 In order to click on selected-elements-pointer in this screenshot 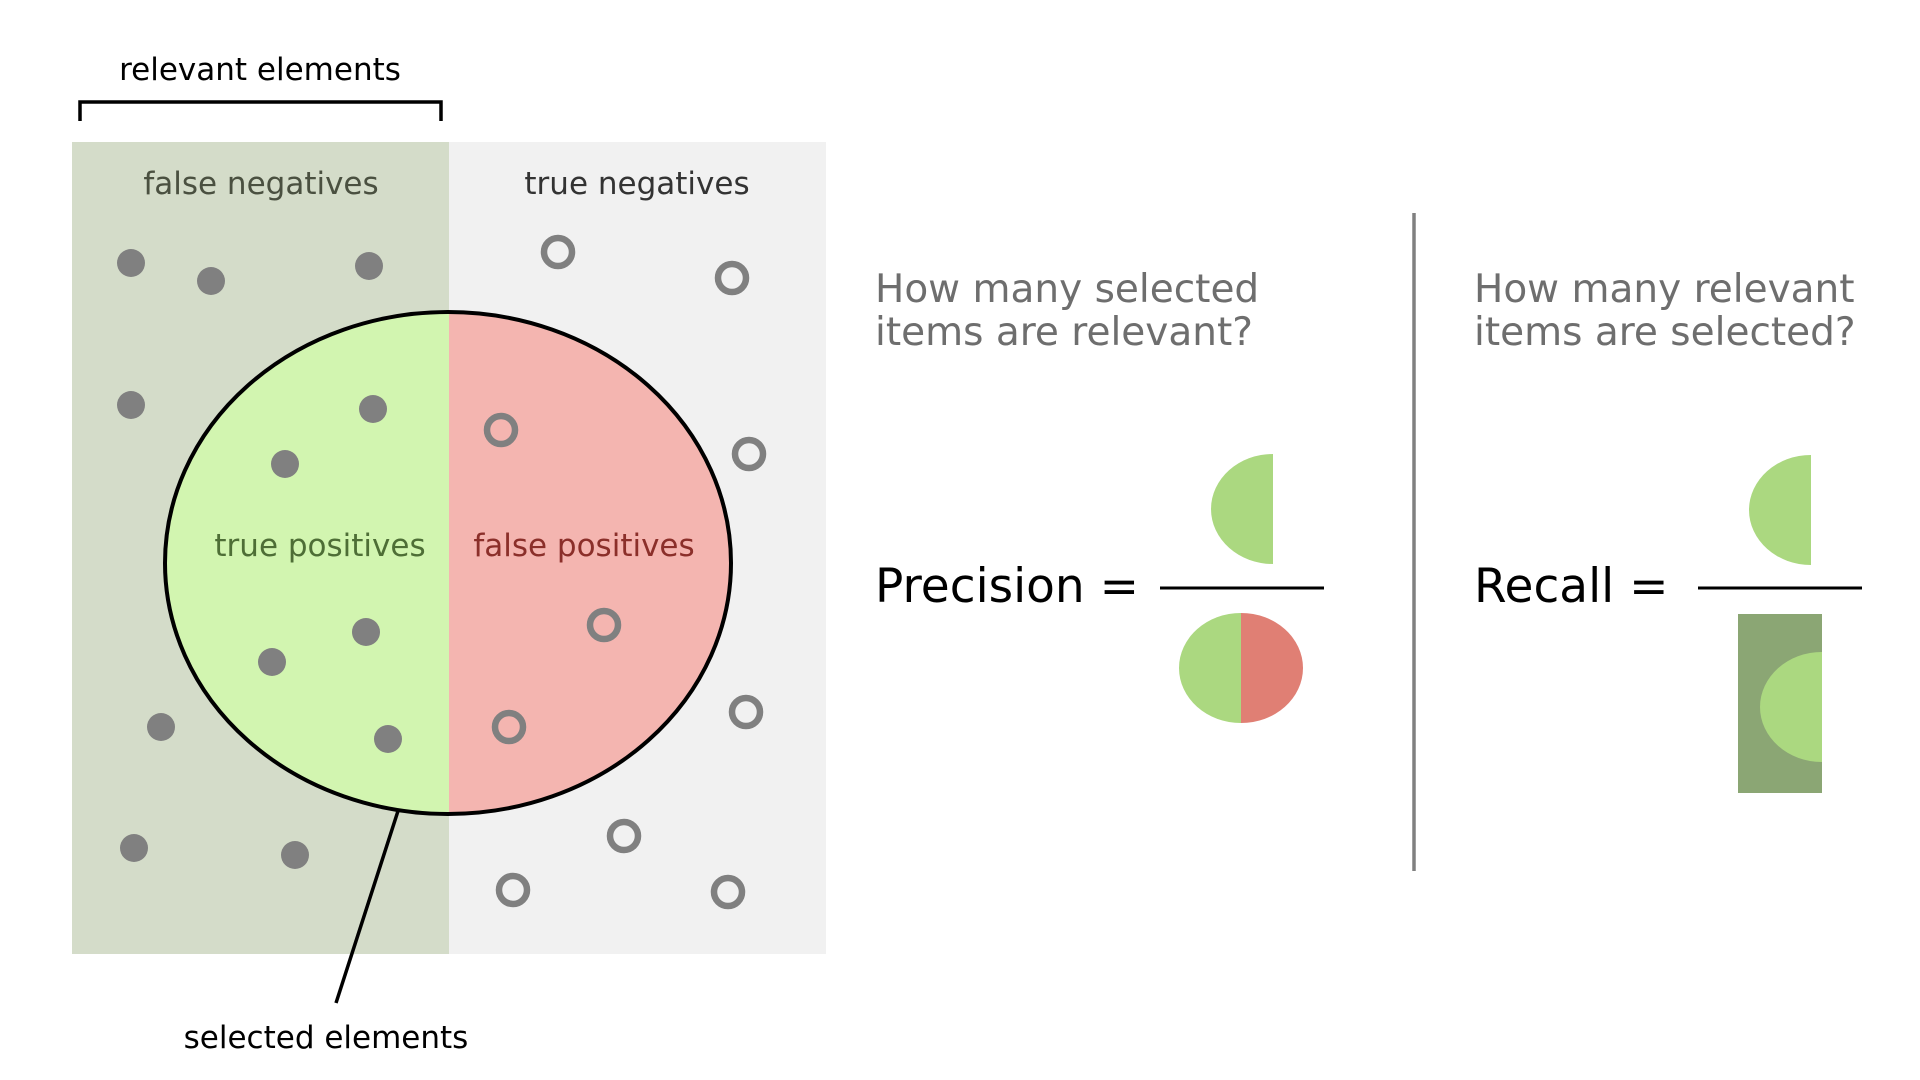, I will do `click(367, 907)`.